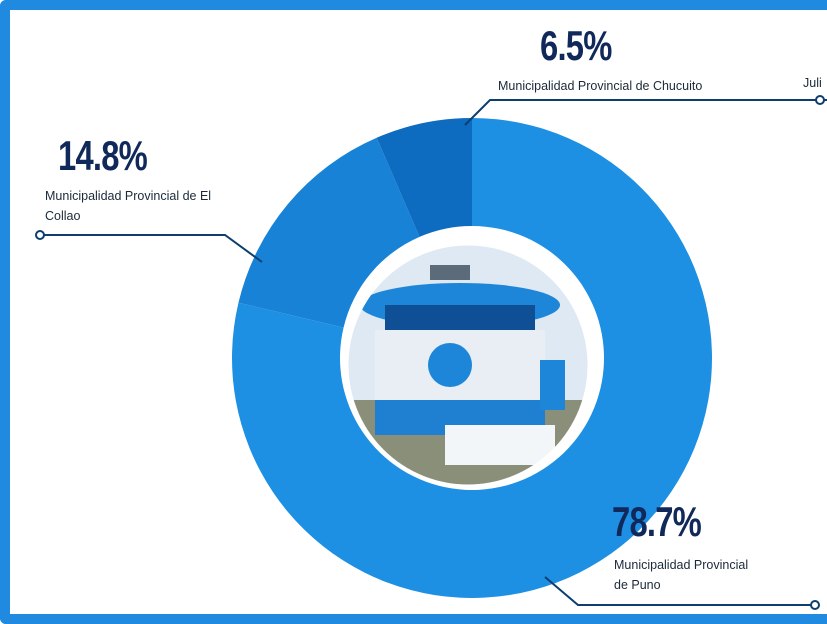 Image resolution: width=827 pixels, height=624 pixels. Describe the element at coordinates (657, 521) in the screenshot. I see `value-label: 78.7%` at that location.